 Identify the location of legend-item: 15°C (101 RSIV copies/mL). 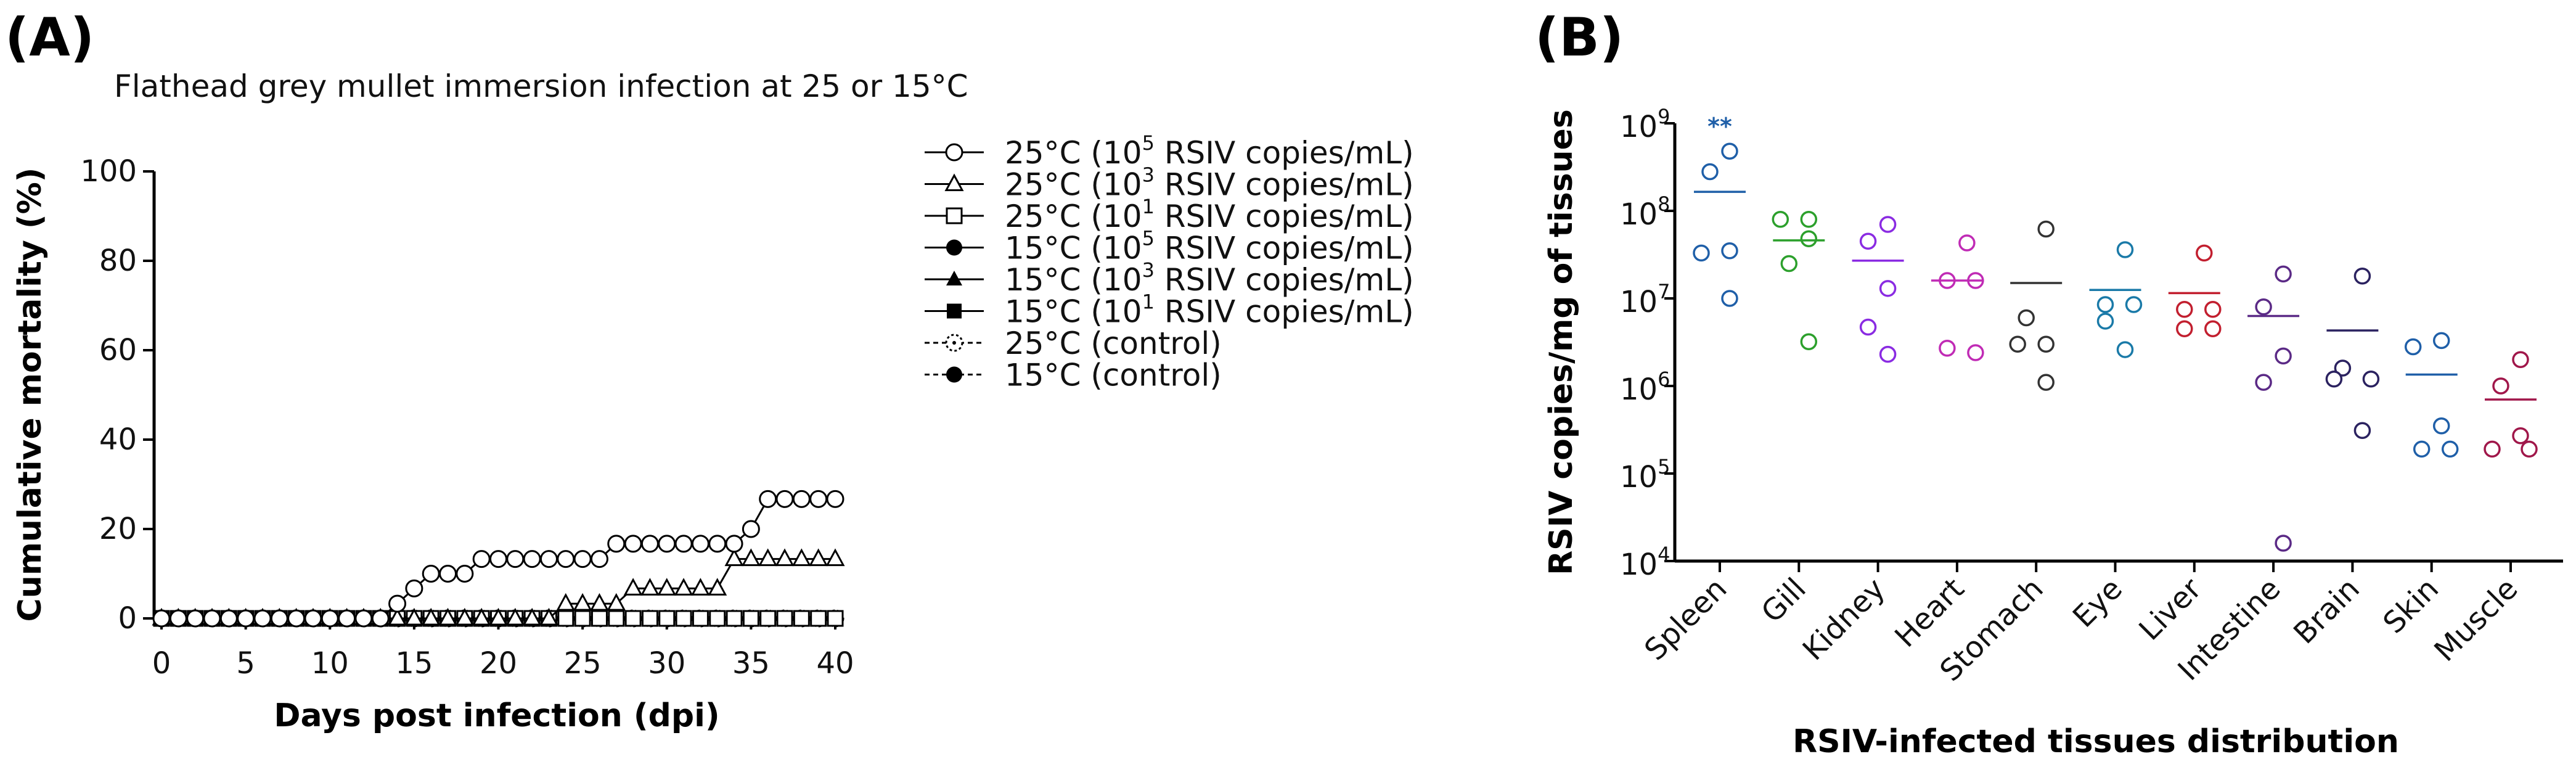
(1169, 310).